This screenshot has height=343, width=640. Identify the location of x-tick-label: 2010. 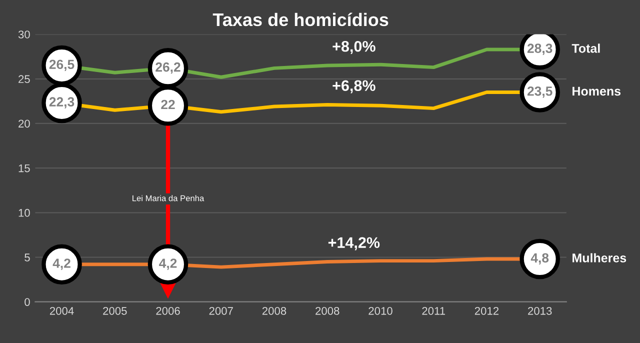
(380, 310).